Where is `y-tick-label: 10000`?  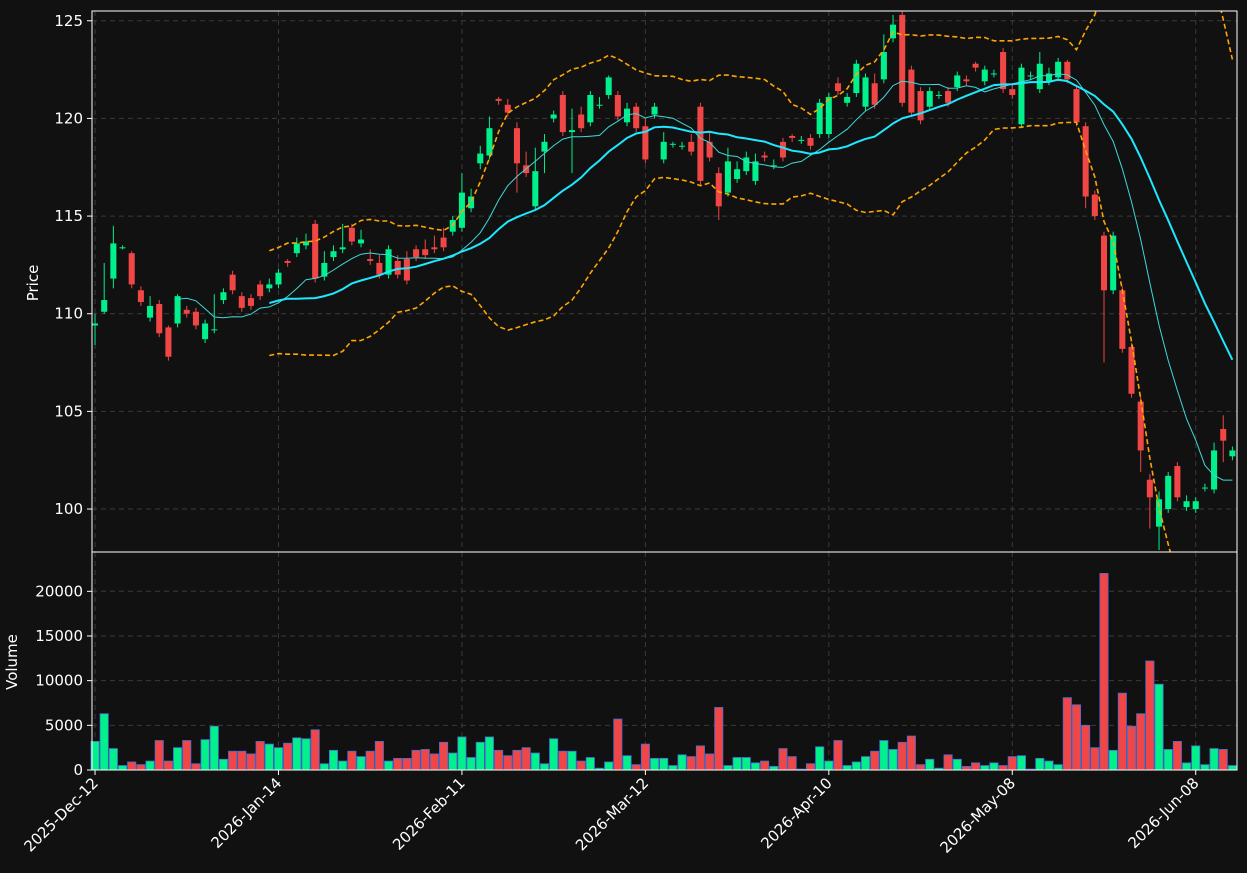
y-tick-label: 10000 is located at coordinates (59, 681).